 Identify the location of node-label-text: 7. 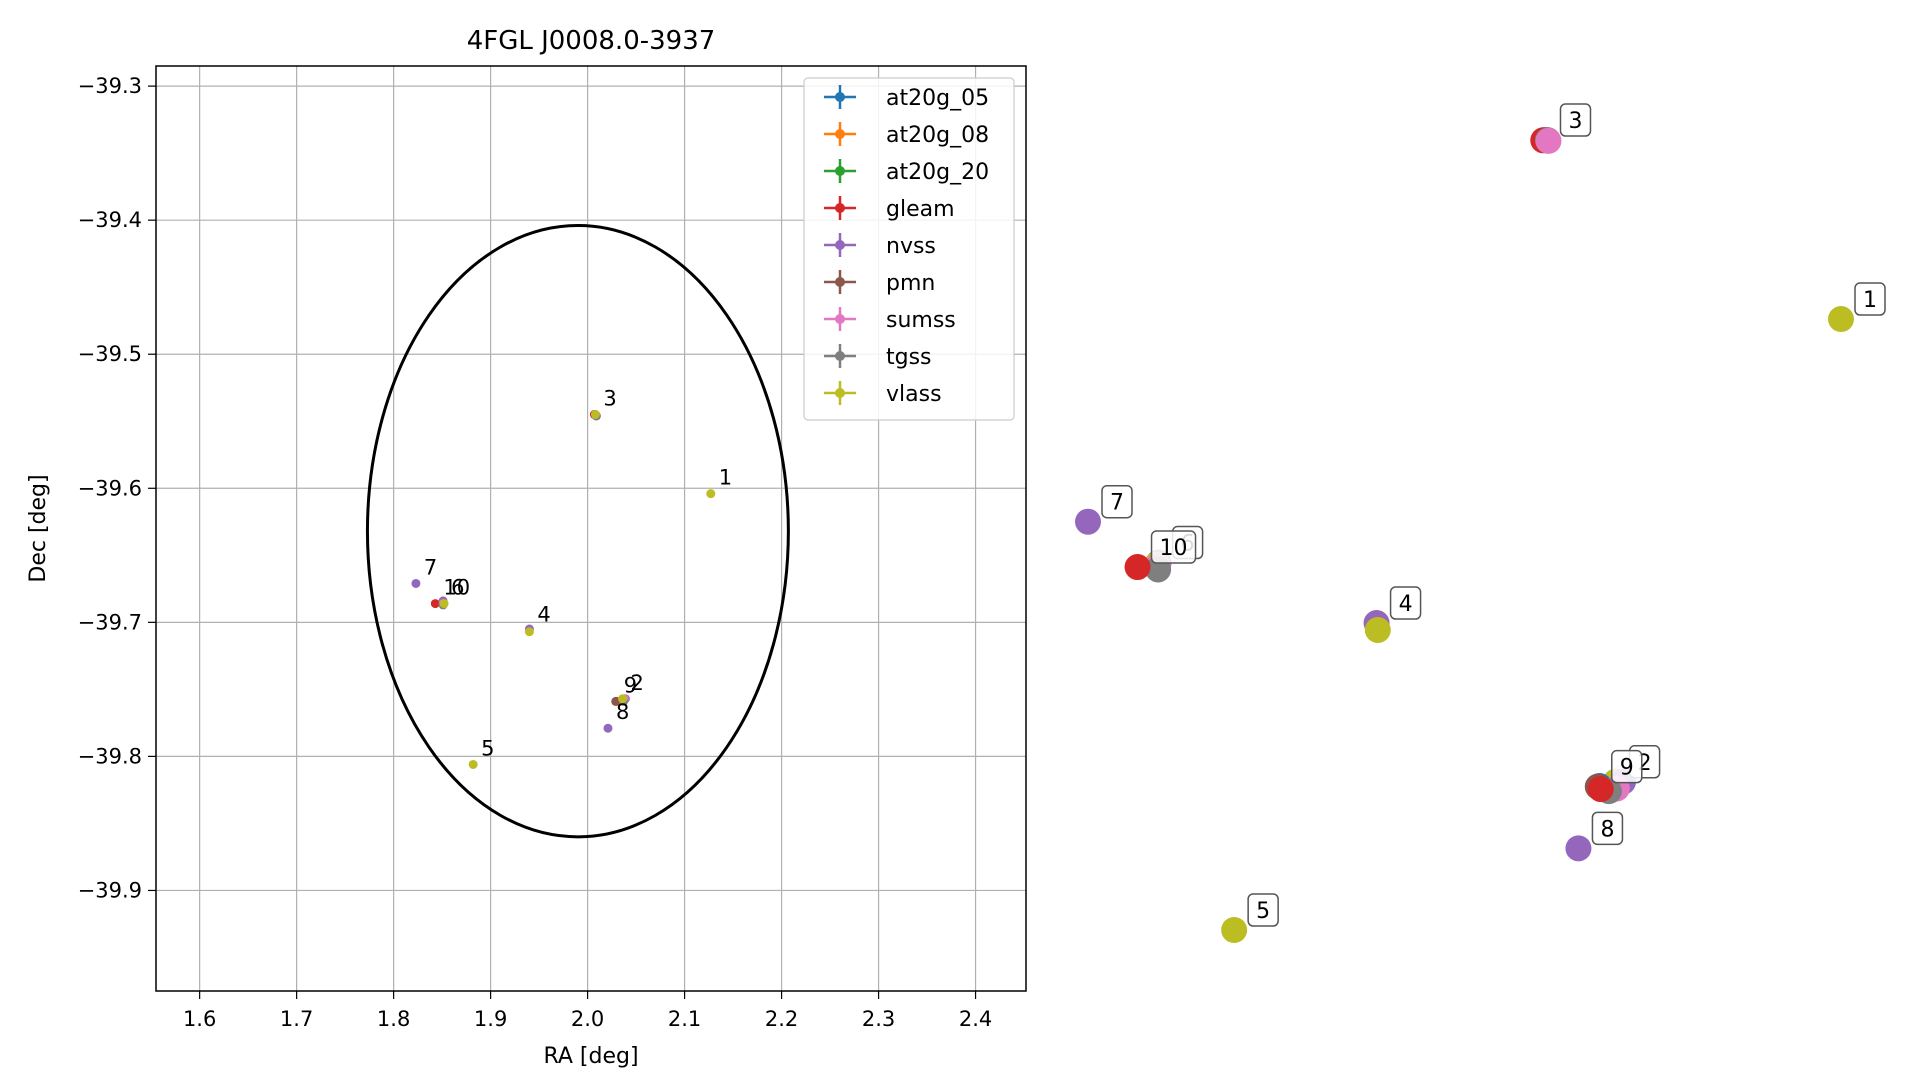
(1117, 503).